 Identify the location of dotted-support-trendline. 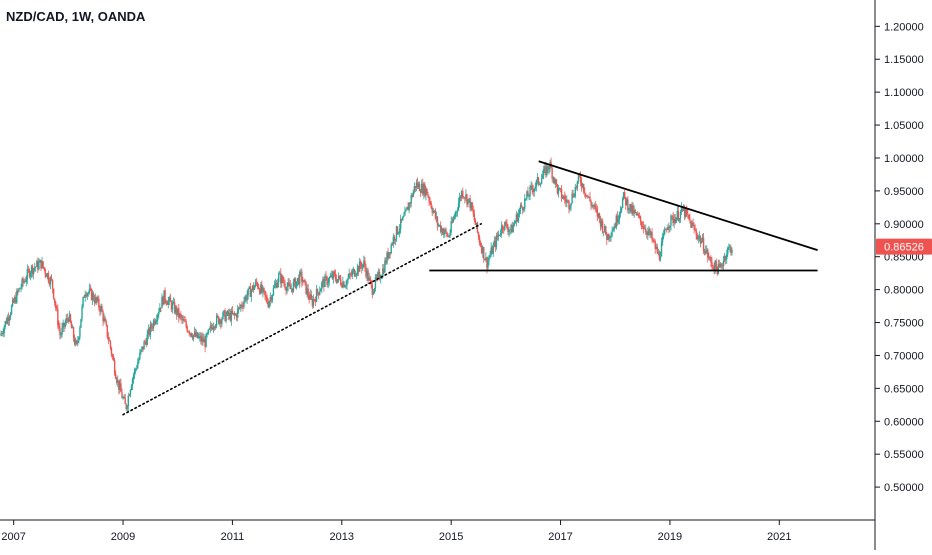
(302, 319).